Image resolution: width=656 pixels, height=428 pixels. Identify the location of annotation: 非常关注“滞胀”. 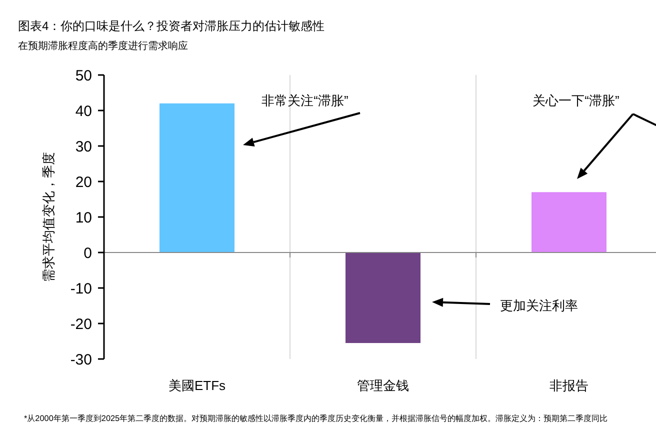
(305, 100).